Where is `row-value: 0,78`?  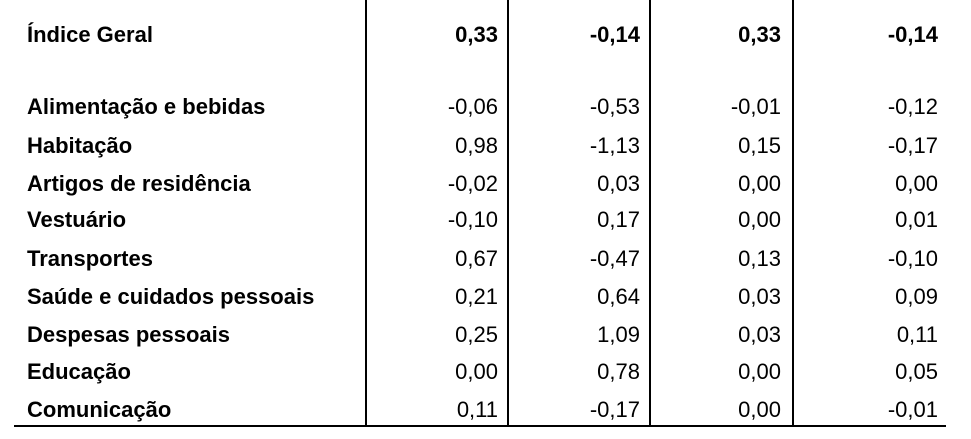
row-value: 0,78 is located at coordinates (618, 371).